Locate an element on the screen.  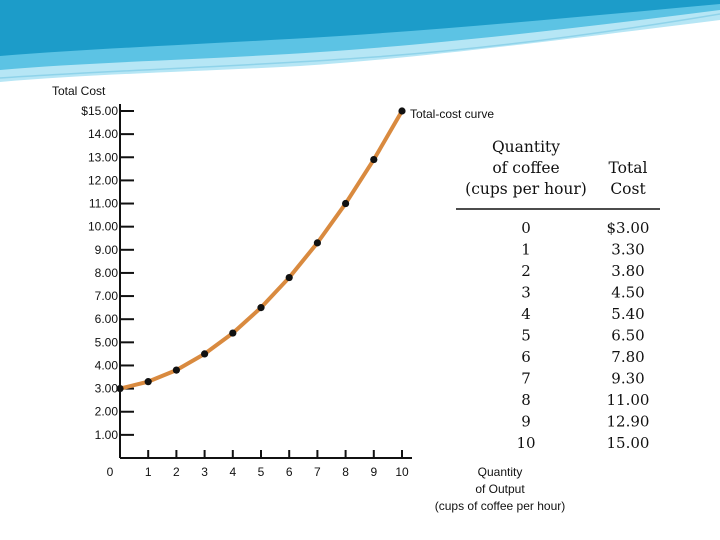
x-tick-label: 5 is located at coordinates (261, 472).